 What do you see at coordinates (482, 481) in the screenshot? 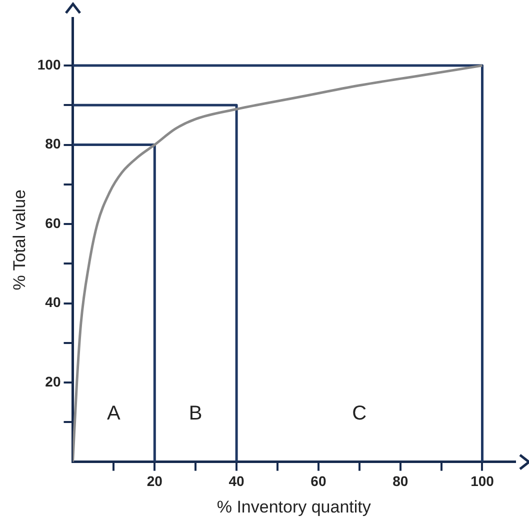
I see `x-tick-label: 100` at bounding box center [482, 481].